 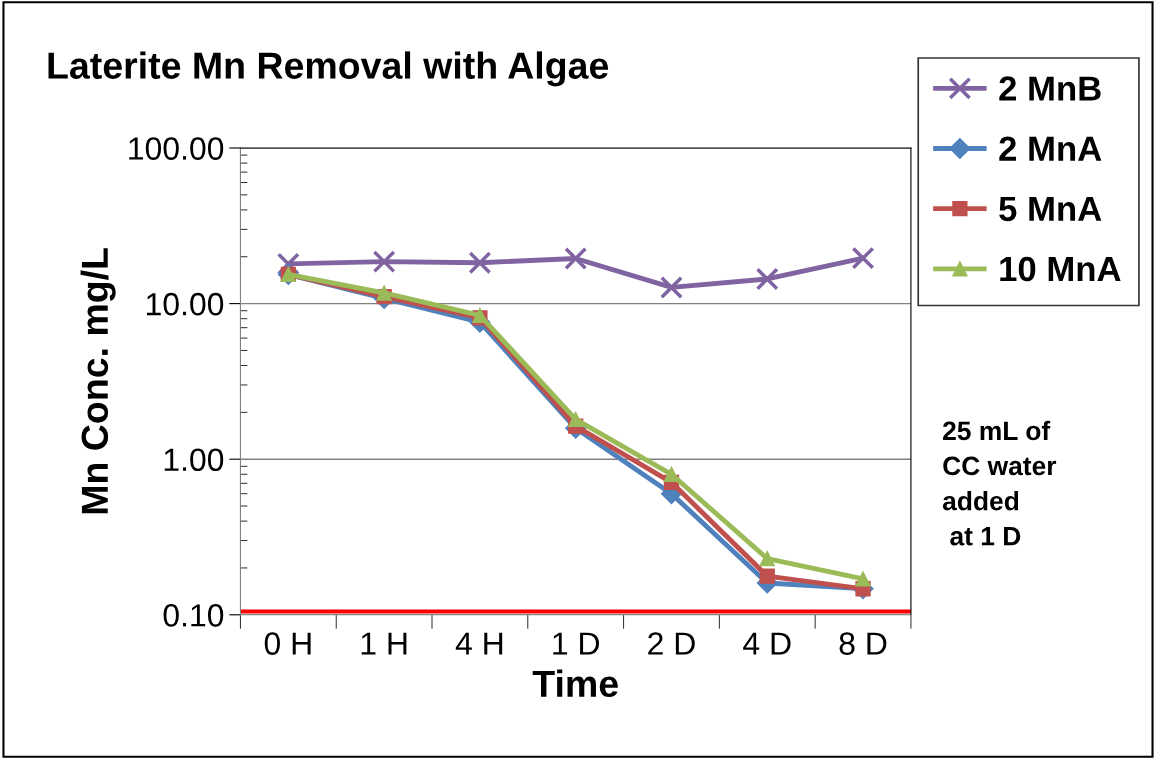 I want to click on x-tick-label: 1 H, so click(x=384, y=643).